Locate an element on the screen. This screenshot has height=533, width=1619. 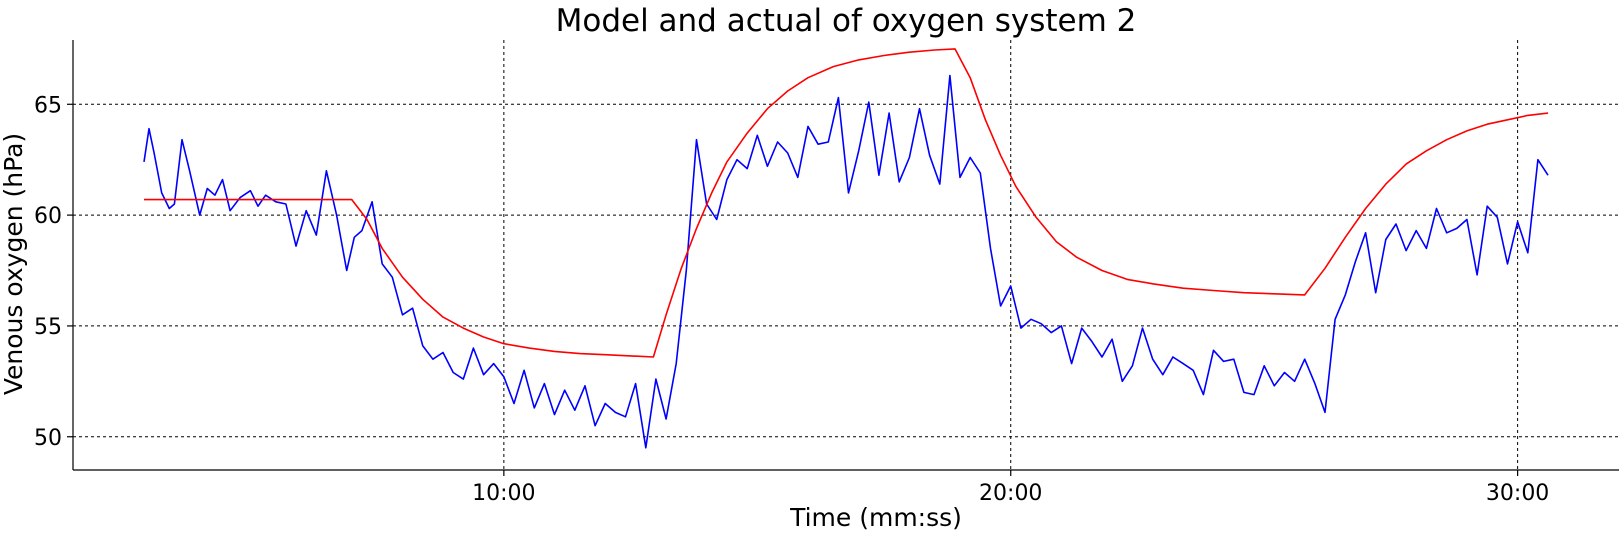
x-tick-label: 10:00 is located at coordinates (503, 493).